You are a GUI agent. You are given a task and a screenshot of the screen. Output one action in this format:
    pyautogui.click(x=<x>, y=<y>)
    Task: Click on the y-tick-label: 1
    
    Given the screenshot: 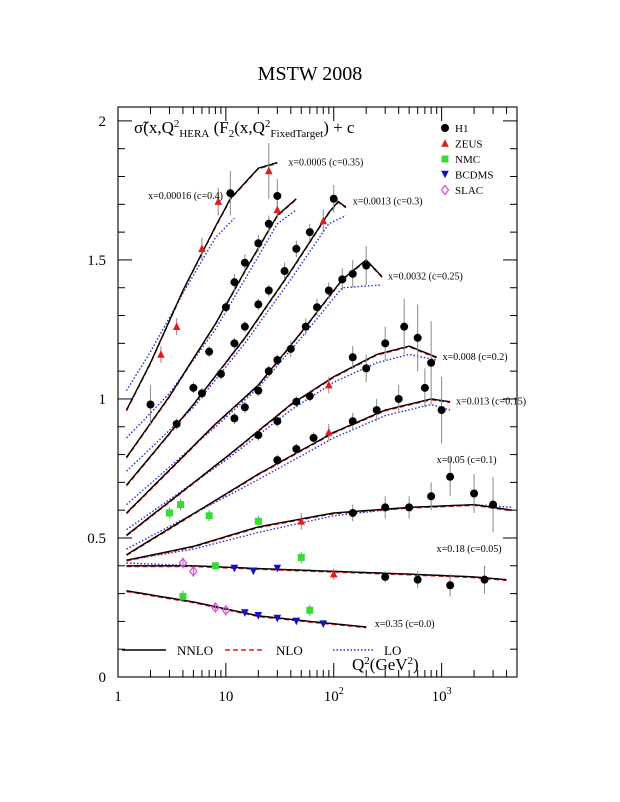 What is the action you would take?
    pyautogui.click(x=103, y=400)
    